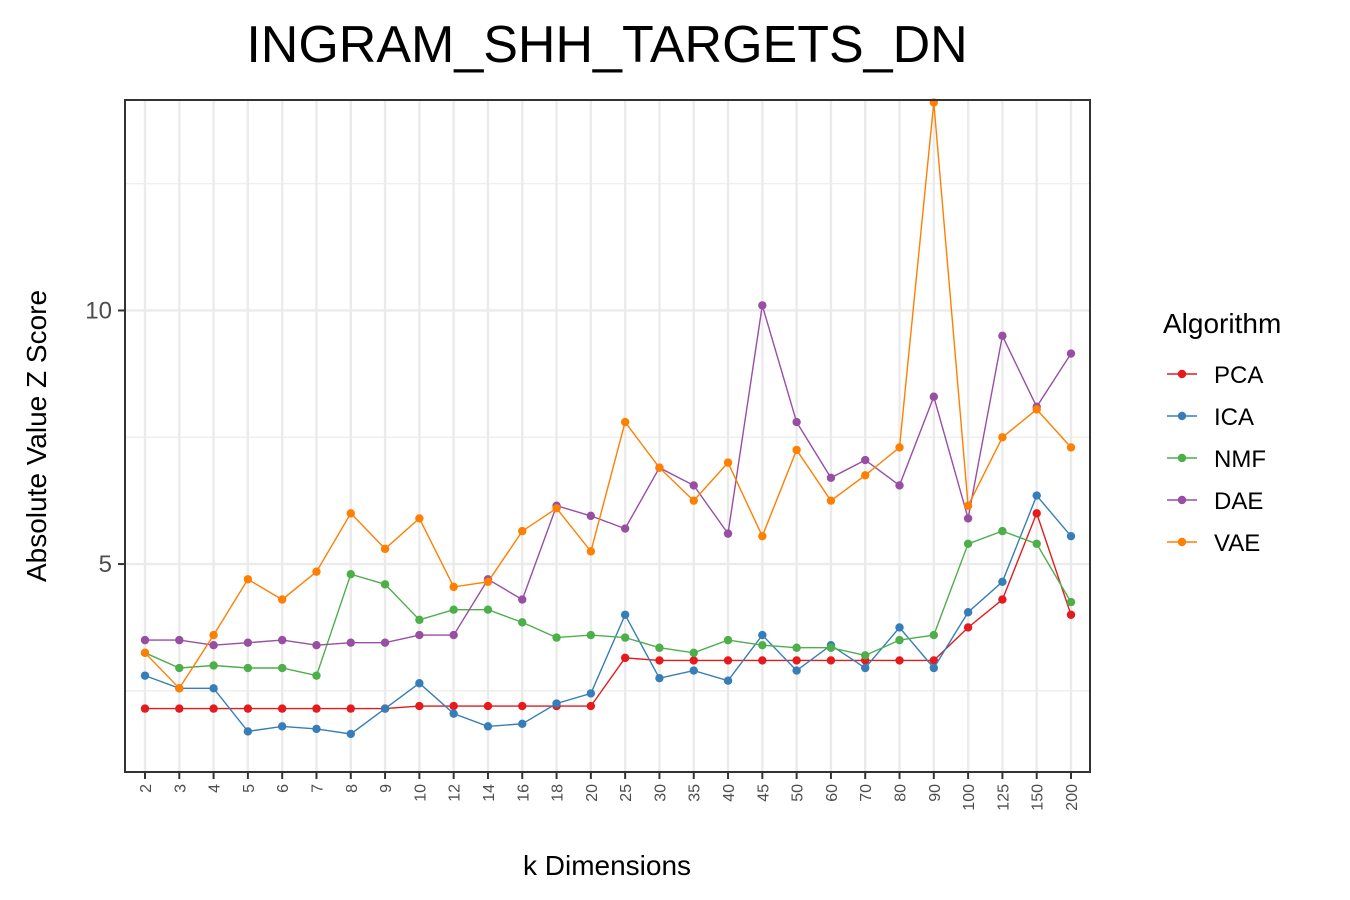  What do you see at coordinates (607, 865) in the screenshot?
I see `x-axis-title: k Dimensions` at bounding box center [607, 865].